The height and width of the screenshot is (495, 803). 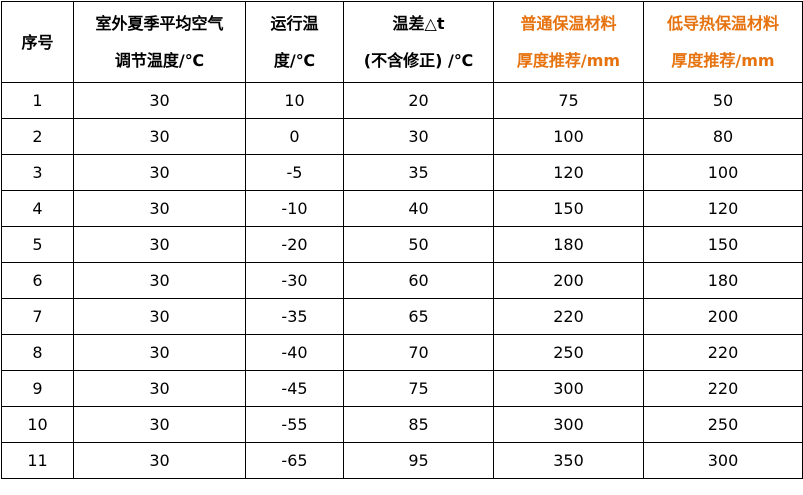 I want to click on cell-operating-temp: 0, so click(x=294, y=136).